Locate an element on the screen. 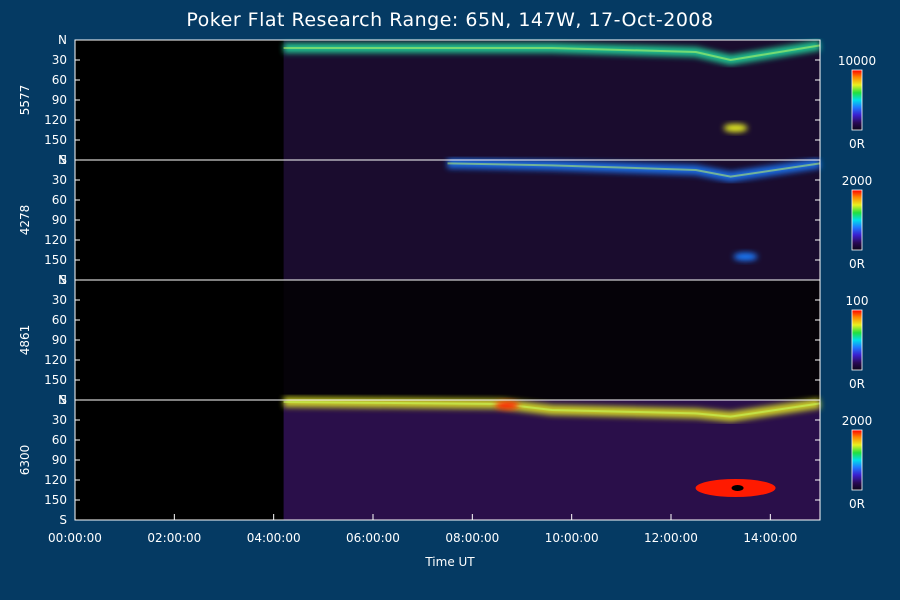 The height and width of the screenshot is (600, 900). emission-blob-core is located at coordinates (737, 488).